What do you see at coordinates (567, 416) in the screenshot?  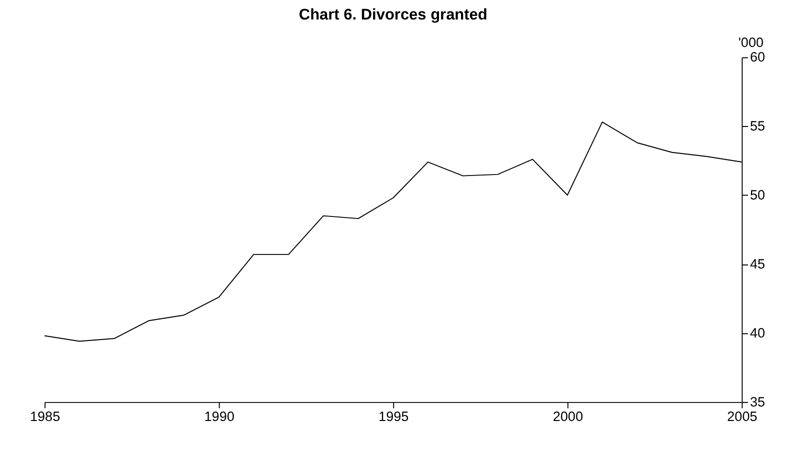 I see `x-tick-label: 2000` at bounding box center [567, 416].